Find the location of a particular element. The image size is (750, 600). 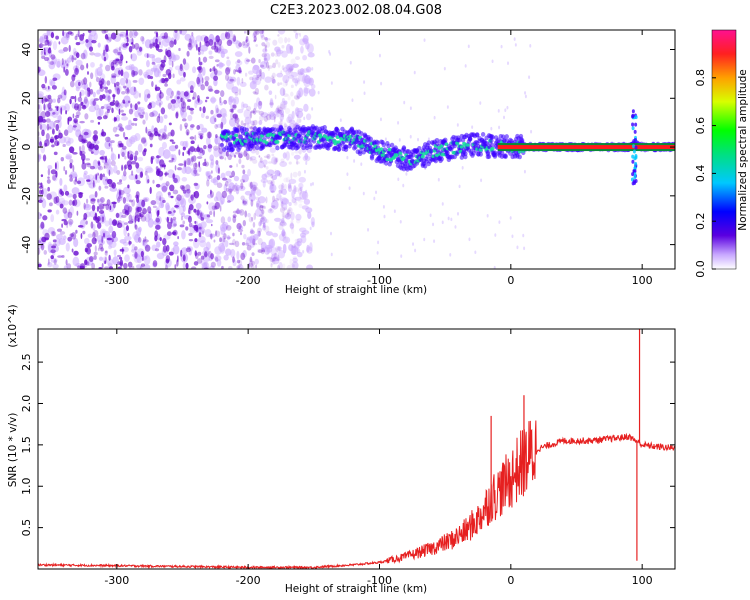

y-tick-label: 1.5 is located at coordinates (26, 445).